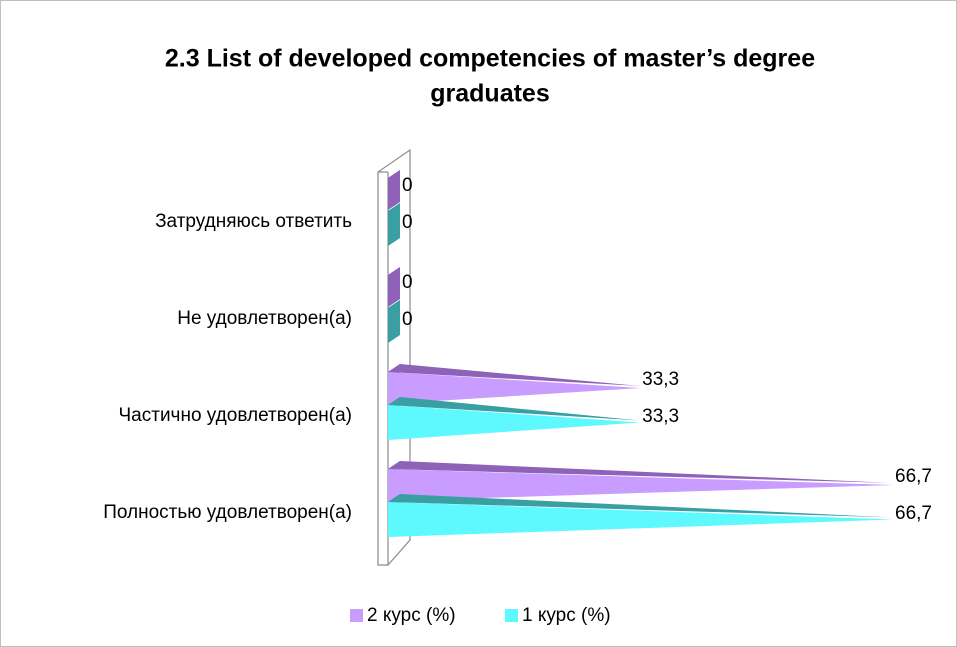 This screenshot has width=957, height=647. I want to click on legend-label: 1 курс (%), so click(566, 615).